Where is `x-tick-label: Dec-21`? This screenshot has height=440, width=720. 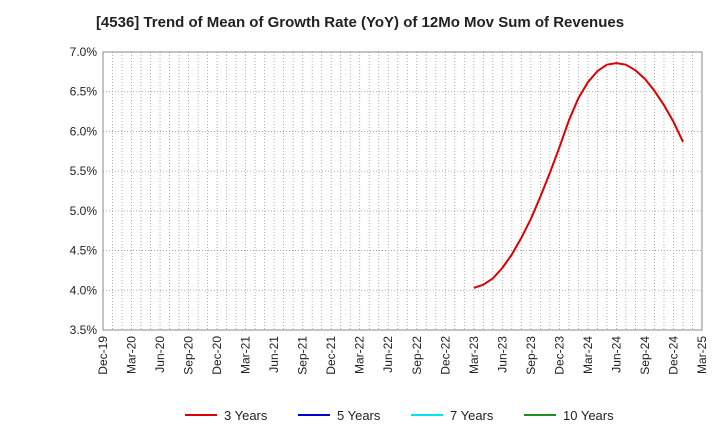
x-tick-label: Dec-21 is located at coordinates (331, 355).